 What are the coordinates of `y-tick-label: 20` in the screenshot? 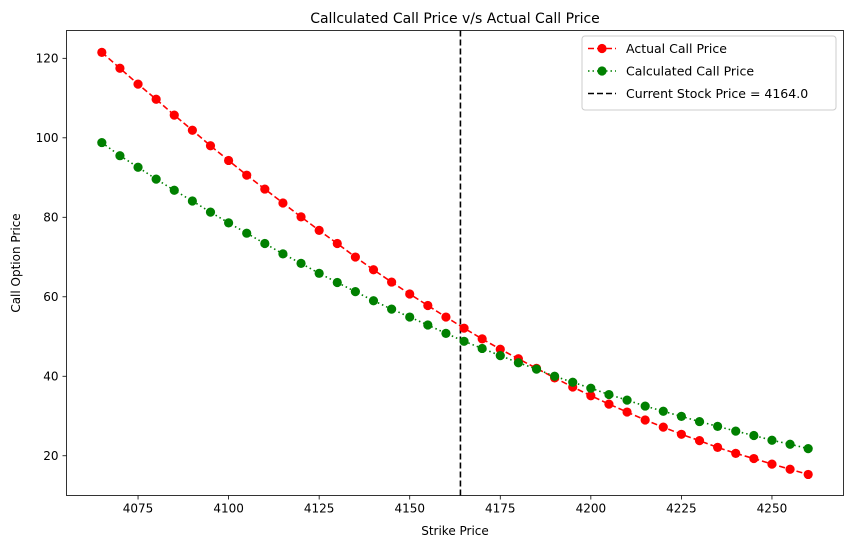 It's located at (50, 456).